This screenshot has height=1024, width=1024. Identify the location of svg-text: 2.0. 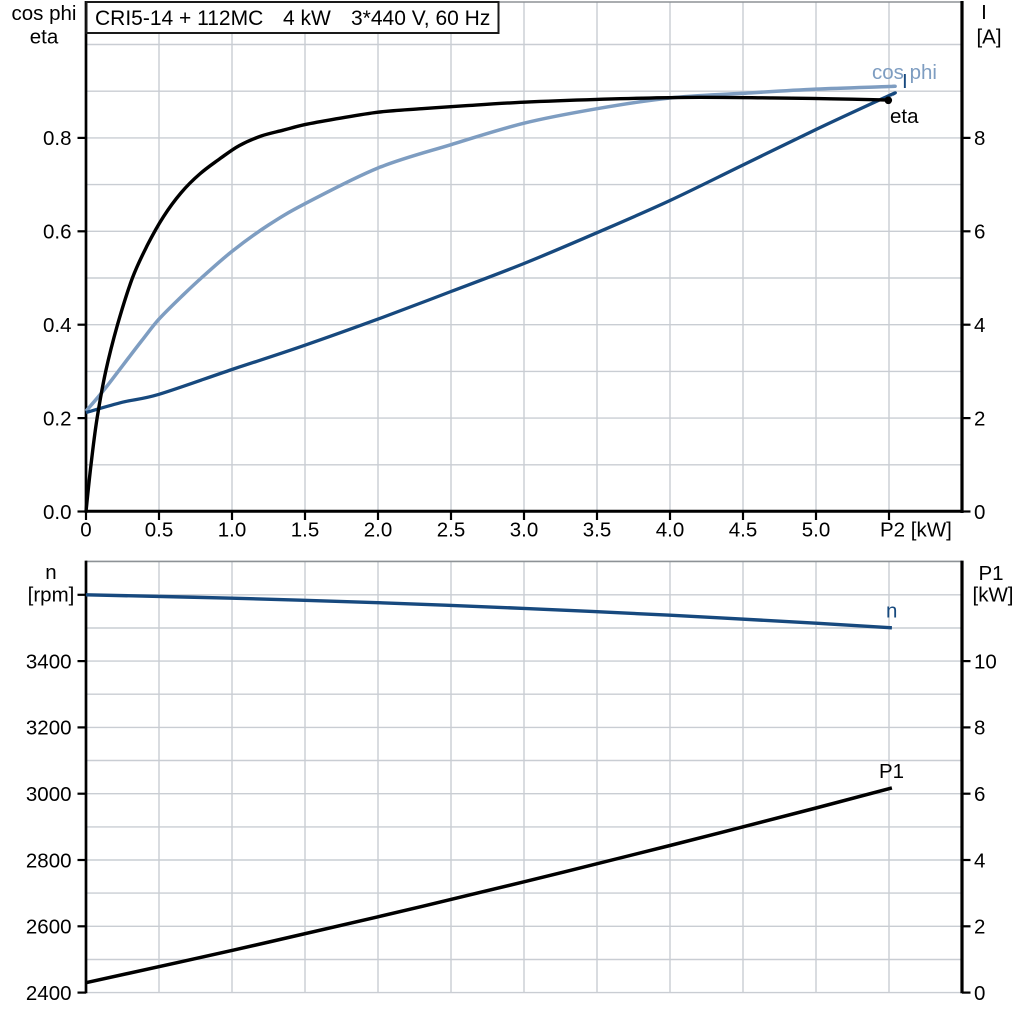
(378, 530).